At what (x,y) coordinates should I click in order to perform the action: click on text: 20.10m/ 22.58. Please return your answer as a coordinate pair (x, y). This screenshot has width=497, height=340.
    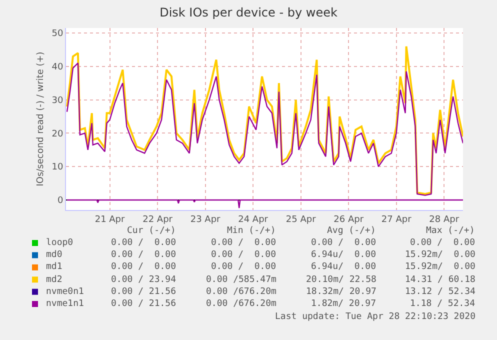
    Looking at the image, I should click on (341, 280).